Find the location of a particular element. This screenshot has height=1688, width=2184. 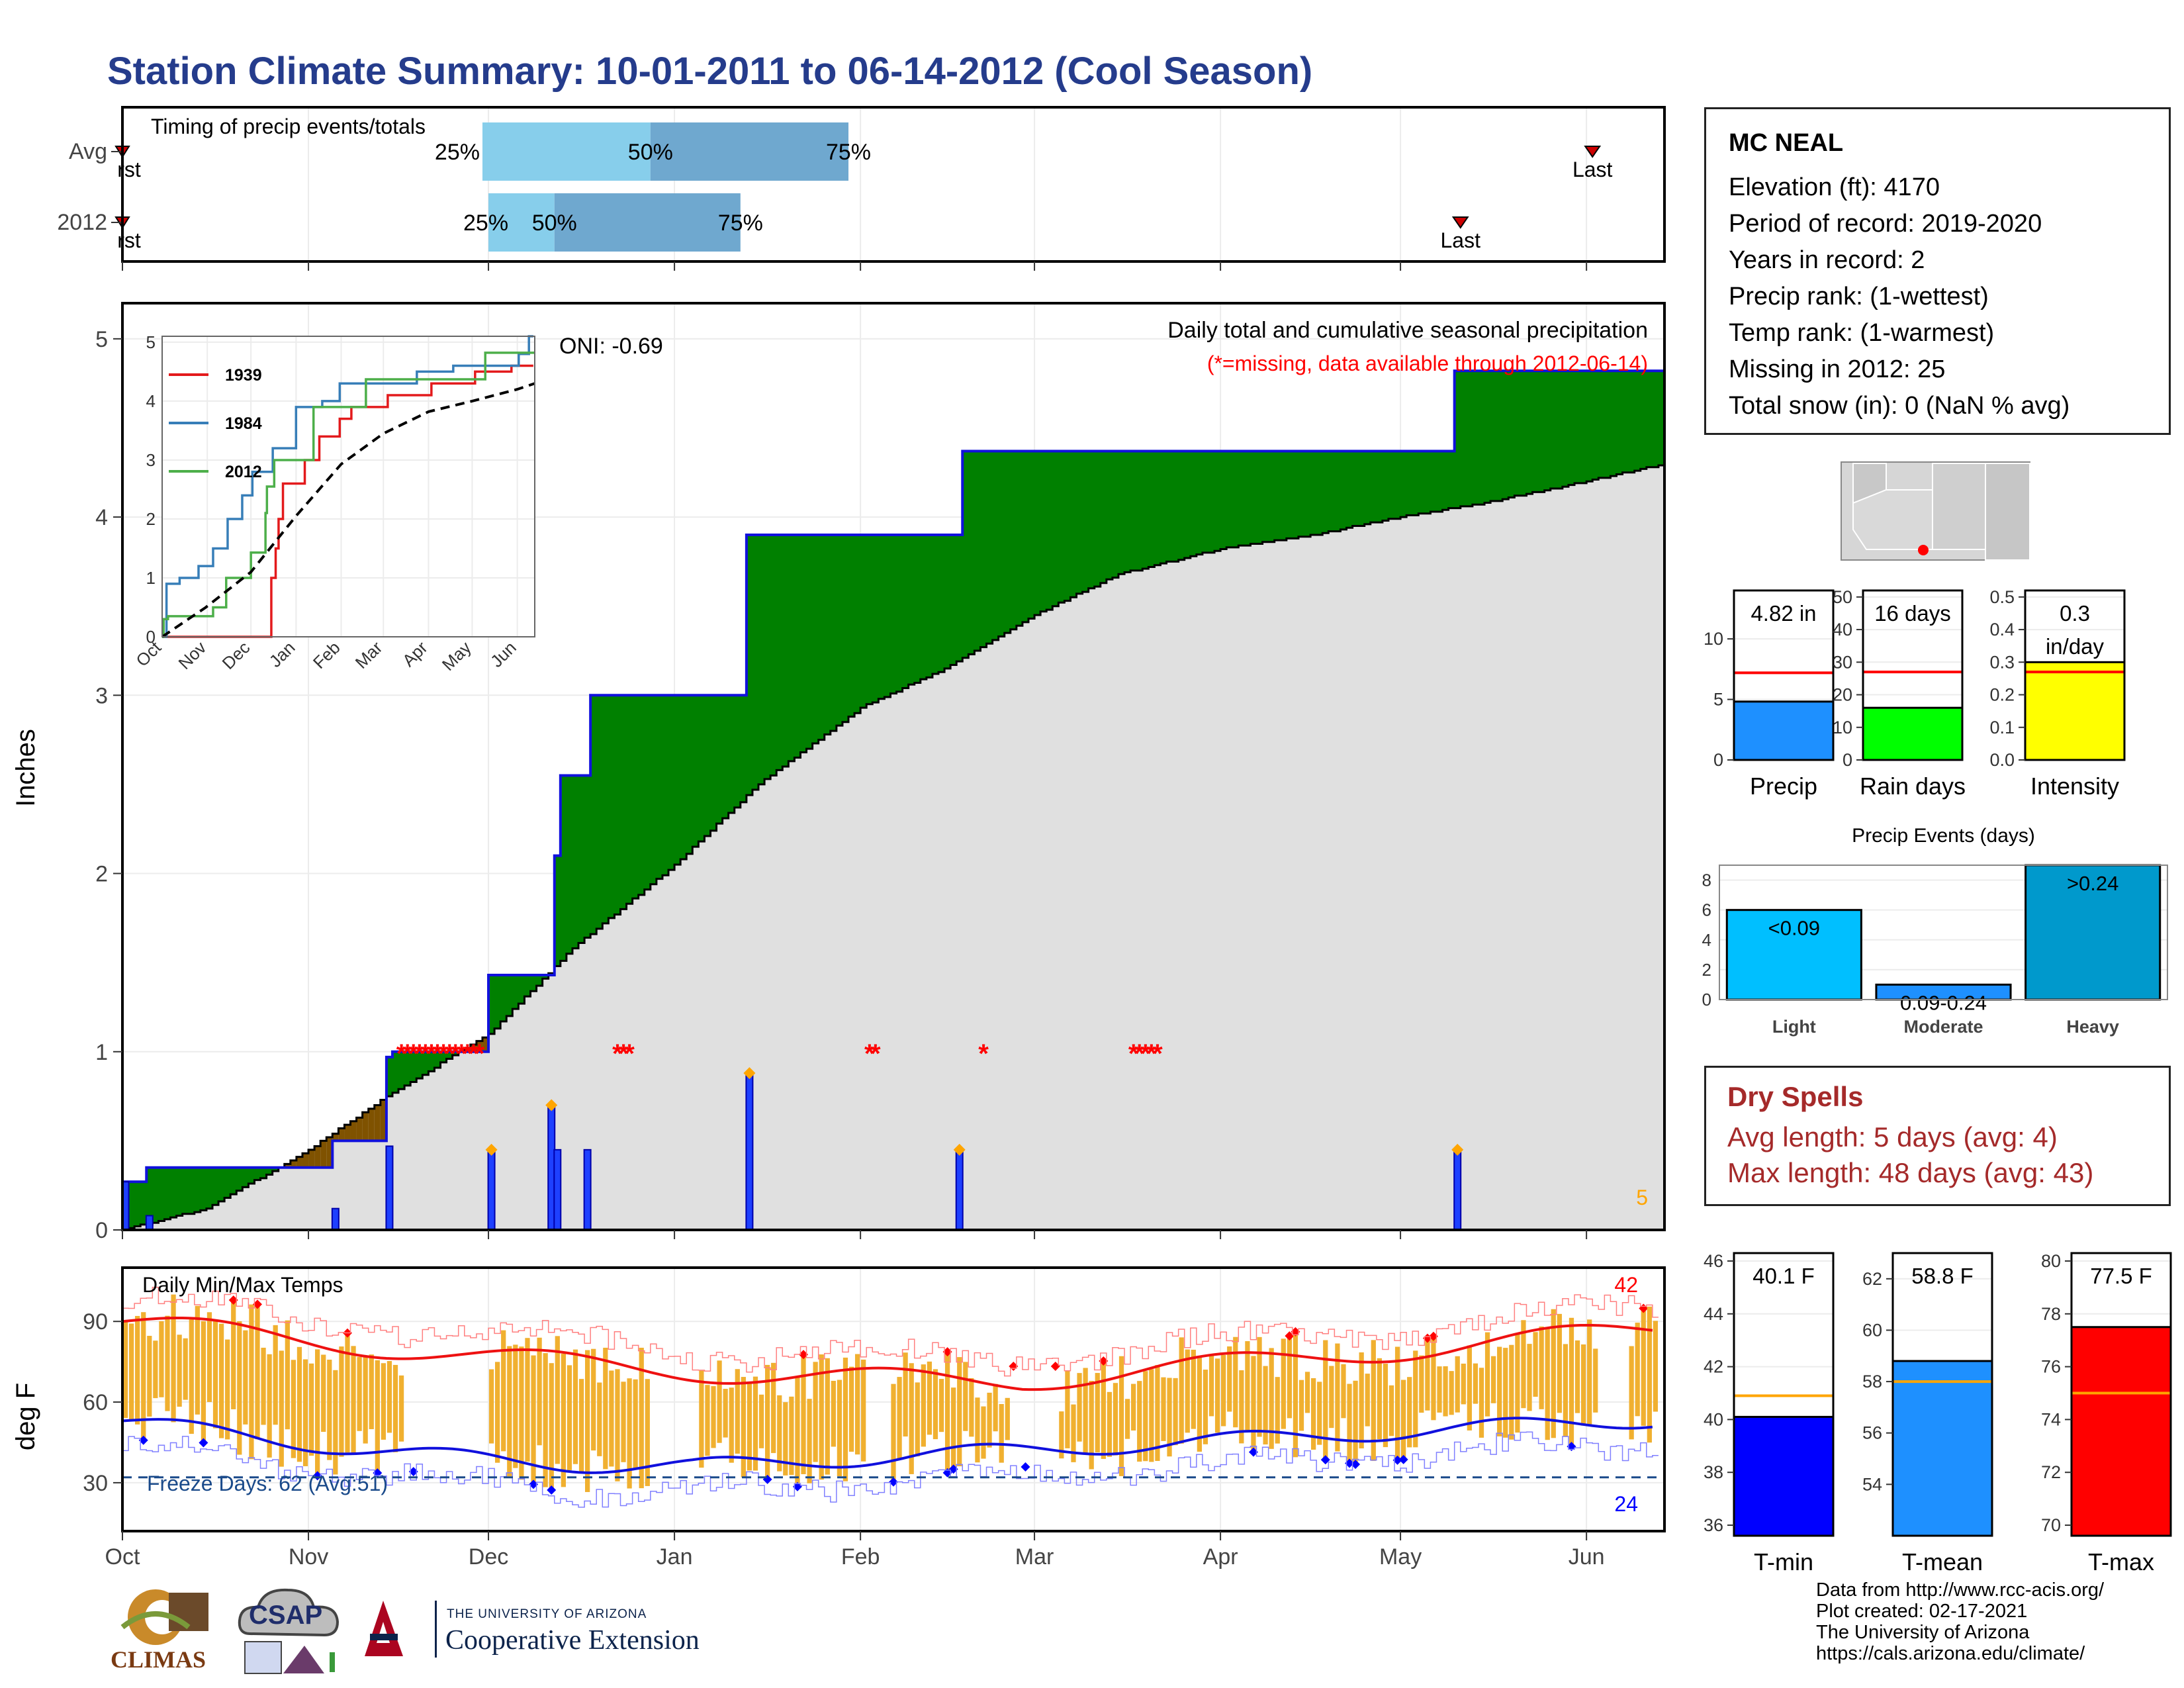

timing-row-label: Avg is located at coordinates (88, 151).